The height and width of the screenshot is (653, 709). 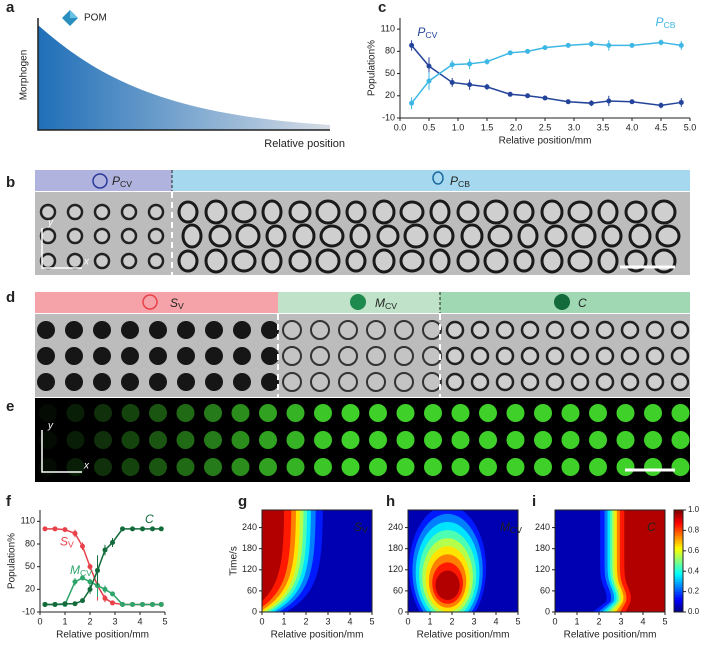 What do you see at coordinates (39, 621) in the screenshot?
I see `x-tick-label: 0` at bounding box center [39, 621].